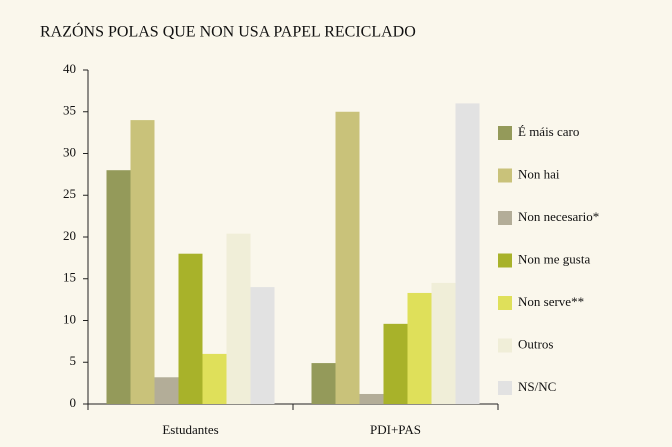 The height and width of the screenshot is (447, 672). What do you see at coordinates (537, 386) in the screenshot?
I see `legend-label: NS/NC` at bounding box center [537, 386].